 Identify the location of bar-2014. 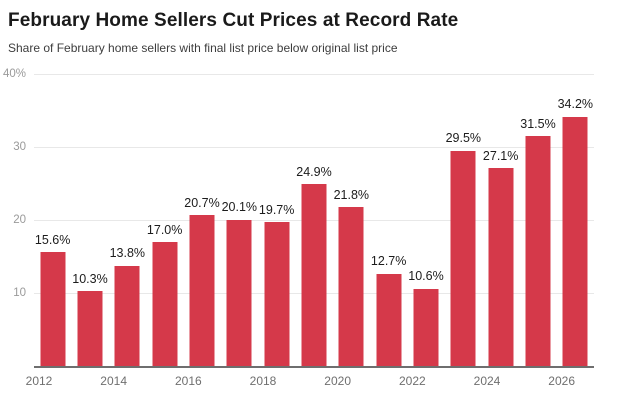
(127, 316).